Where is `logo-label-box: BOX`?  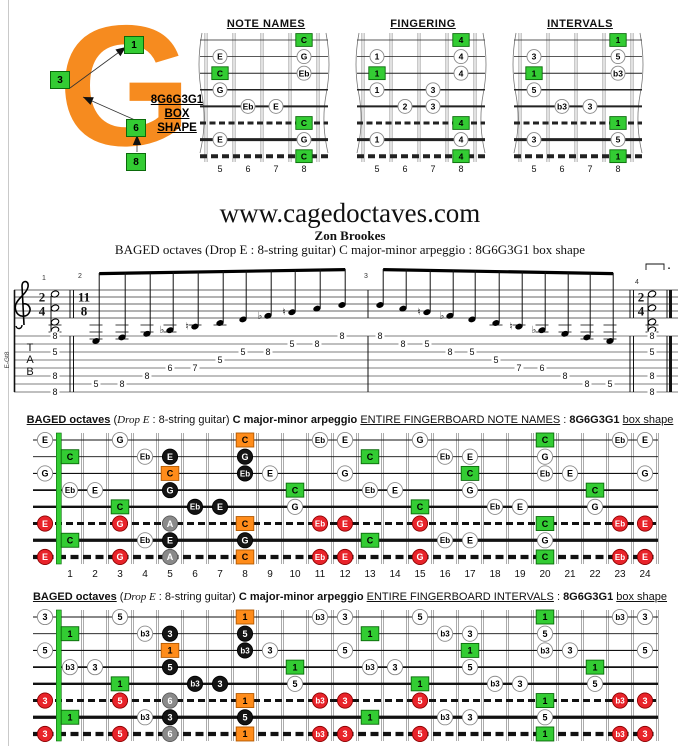 logo-label-box: BOX is located at coordinates (177, 114).